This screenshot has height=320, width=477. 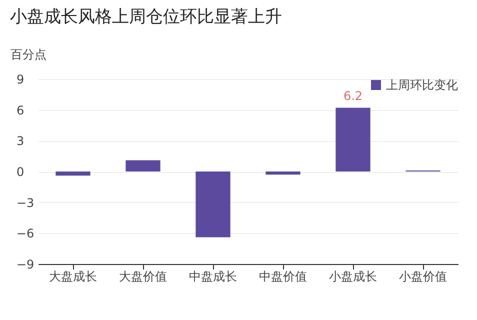 What do you see at coordinates (353, 95) in the screenshot?
I see `data-label: 6.2` at bounding box center [353, 95].